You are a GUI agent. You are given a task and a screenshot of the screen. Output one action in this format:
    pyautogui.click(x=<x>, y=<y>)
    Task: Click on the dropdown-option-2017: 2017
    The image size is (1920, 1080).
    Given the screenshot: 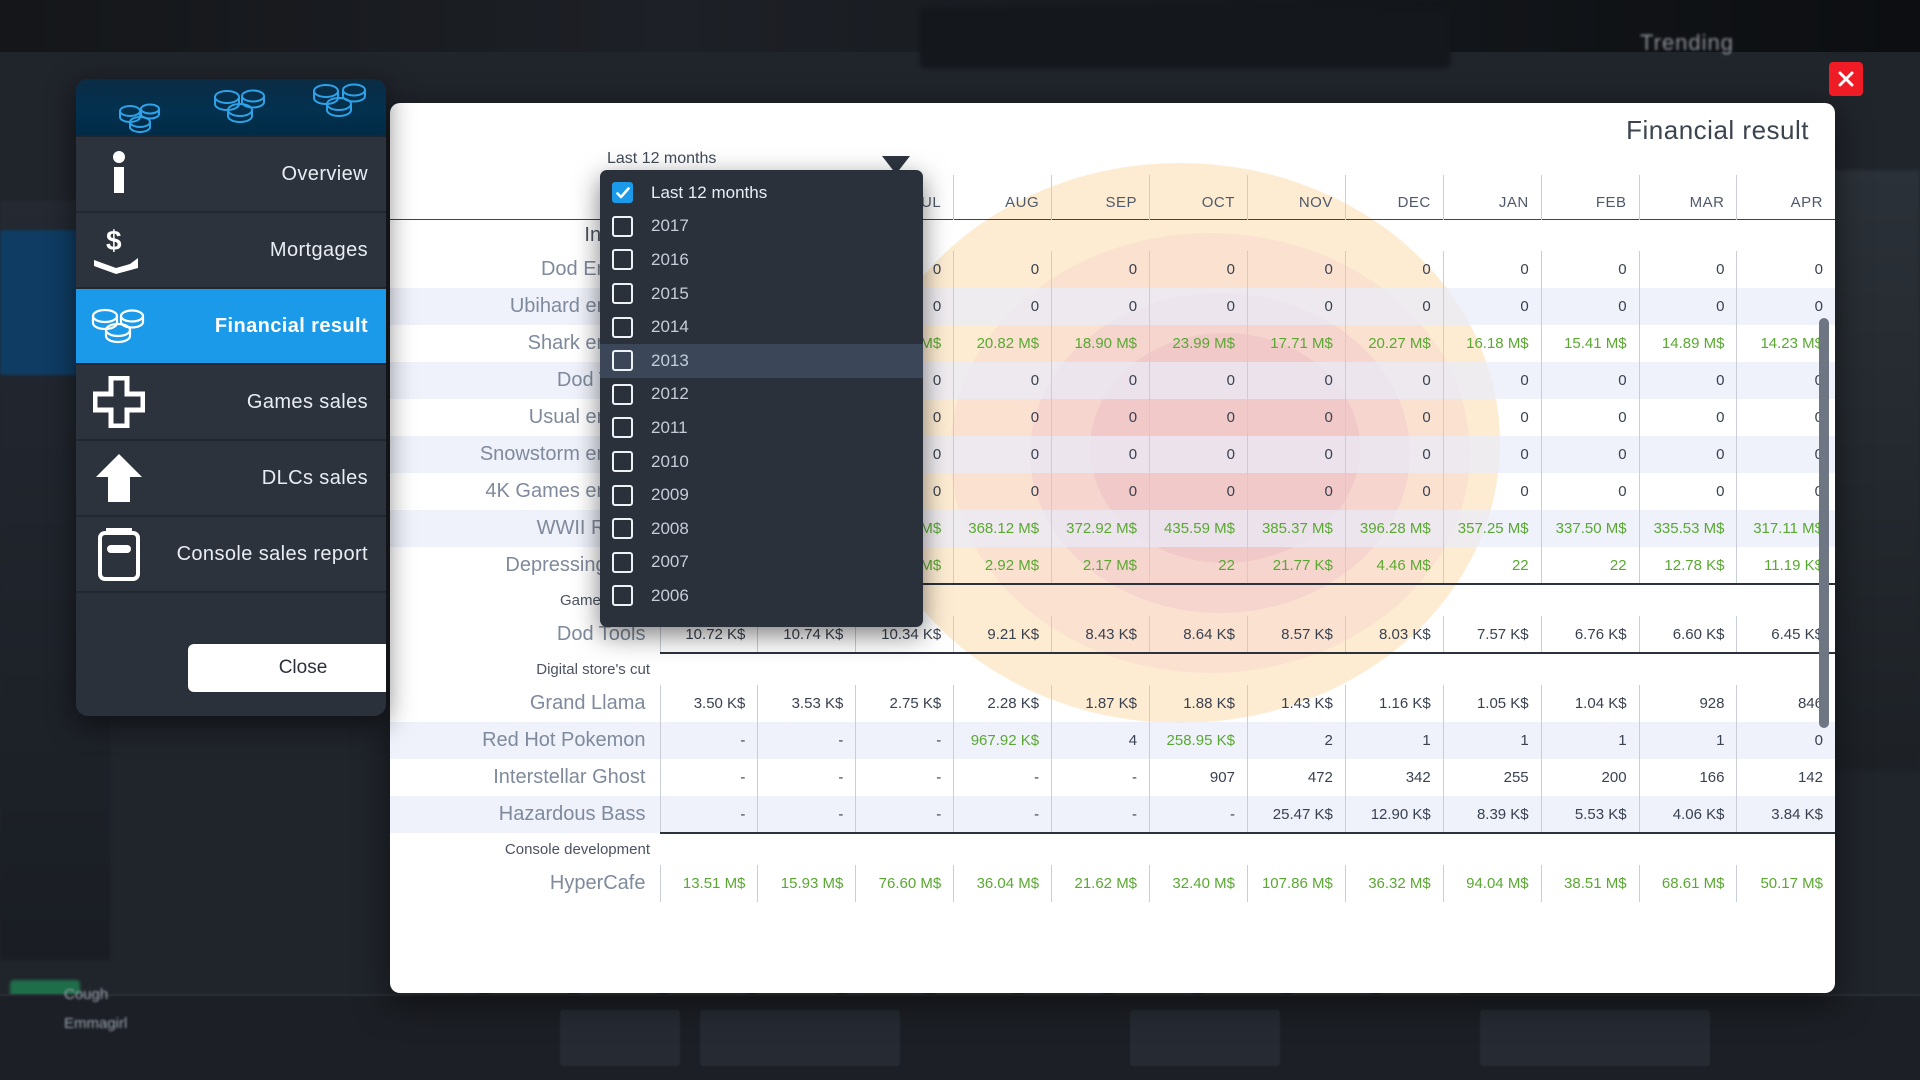 What is the action you would take?
    pyautogui.click(x=761, y=227)
    